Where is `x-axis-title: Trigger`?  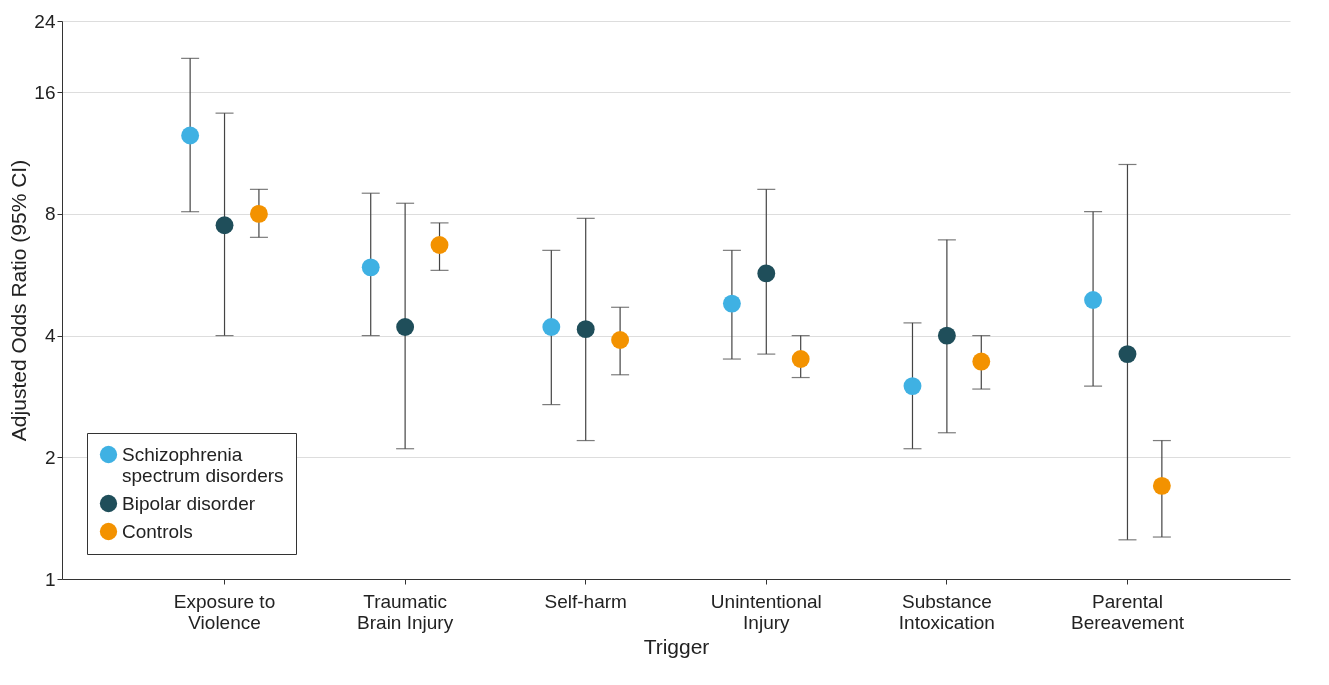 x-axis-title: Trigger is located at coordinates (676, 646).